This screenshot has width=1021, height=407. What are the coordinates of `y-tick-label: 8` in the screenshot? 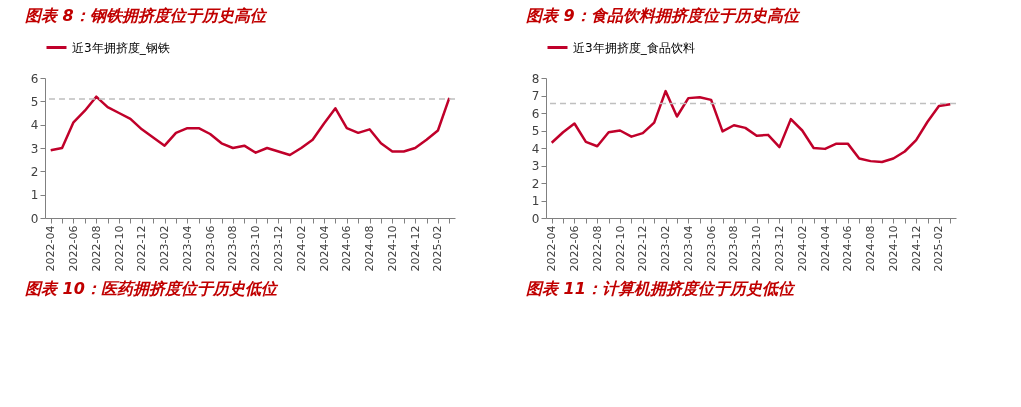 It's located at (535, 78).